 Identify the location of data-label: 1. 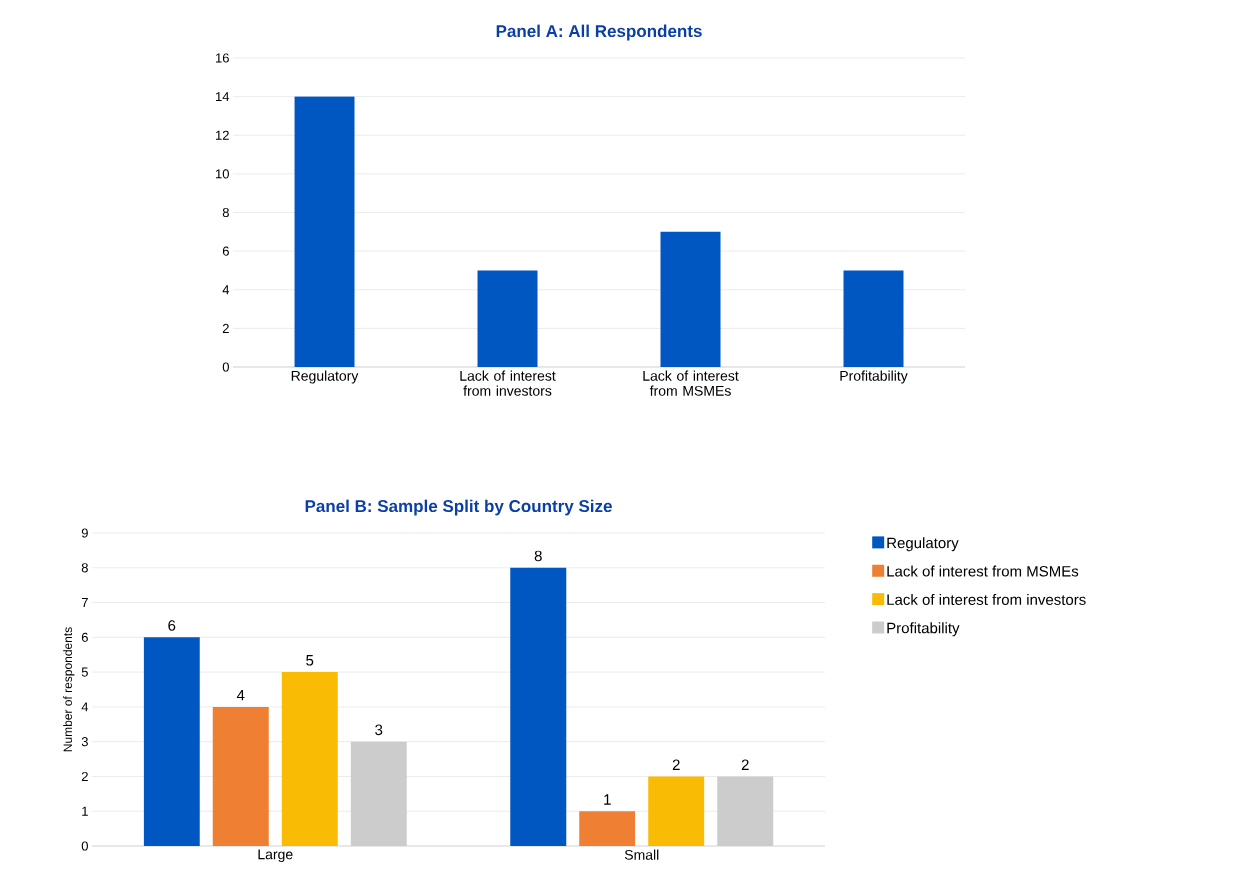
(607, 799).